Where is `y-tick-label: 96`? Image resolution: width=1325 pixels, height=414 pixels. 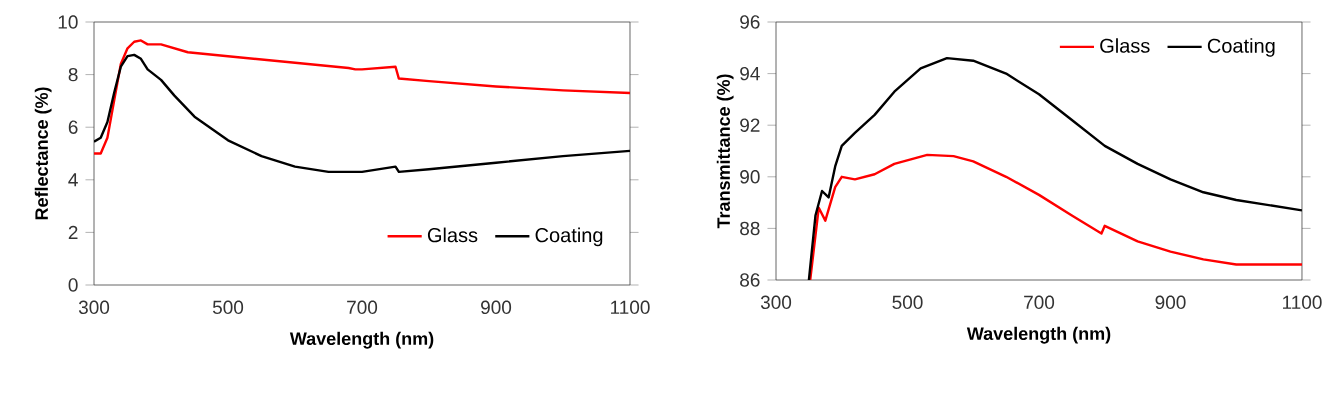
y-tick-label: 96 is located at coordinates (750, 22).